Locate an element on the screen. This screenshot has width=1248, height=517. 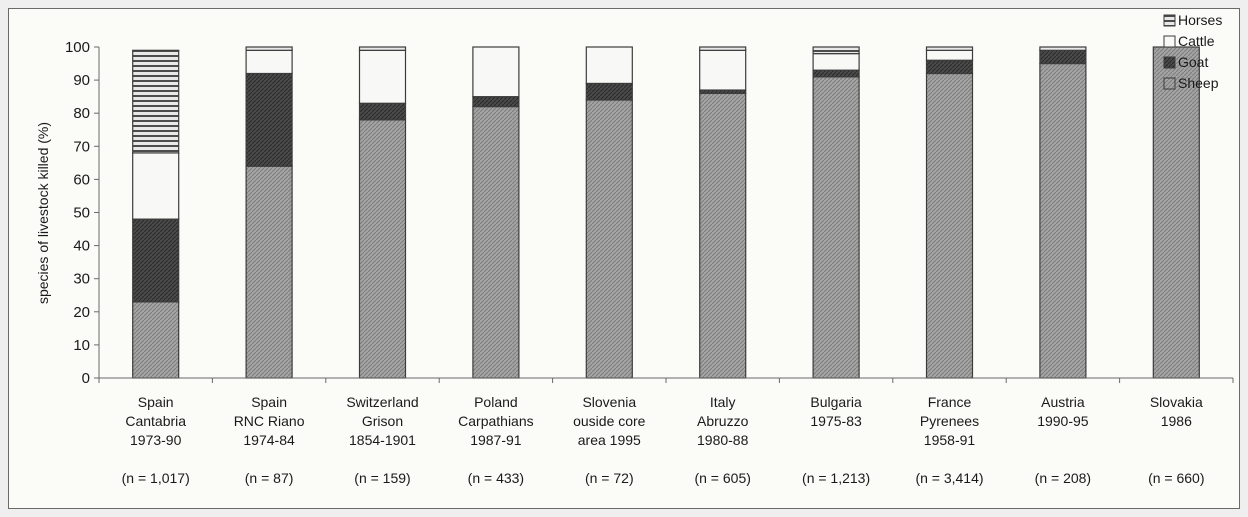
x-category-label: France is located at coordinates (950, 402).